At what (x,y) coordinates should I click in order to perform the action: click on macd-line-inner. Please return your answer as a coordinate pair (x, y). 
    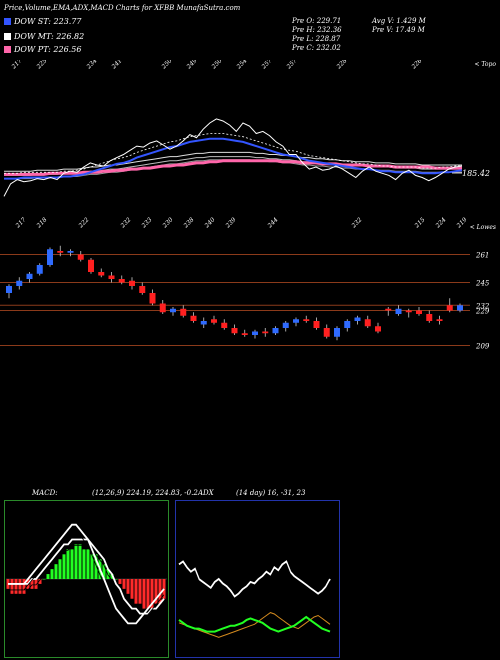
    Looking at the image, I should click on (86, 580).